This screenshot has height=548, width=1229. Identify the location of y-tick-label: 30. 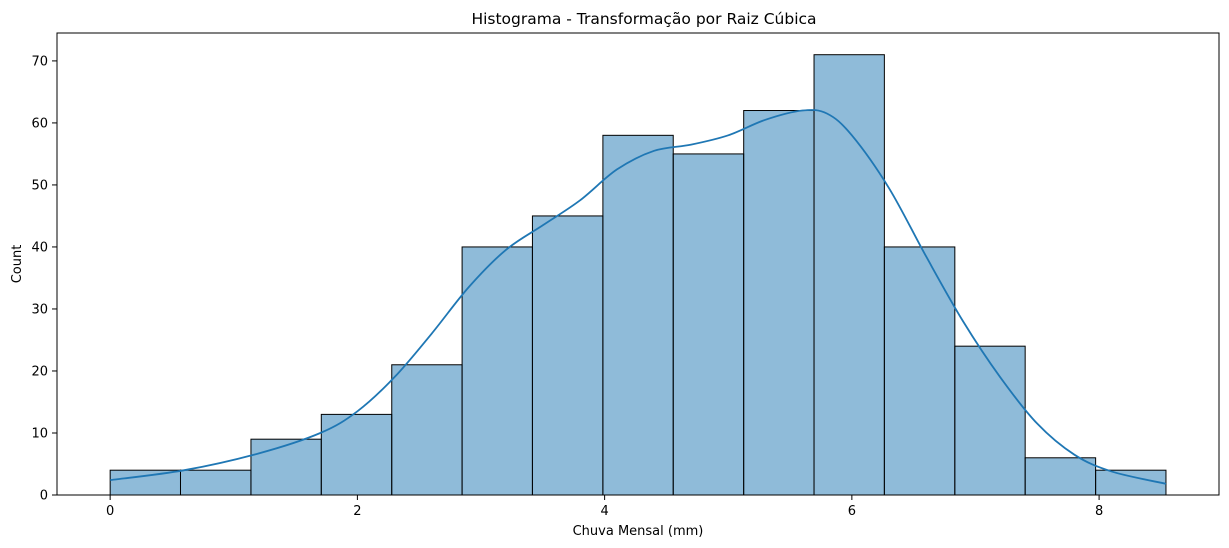
(39, 309).